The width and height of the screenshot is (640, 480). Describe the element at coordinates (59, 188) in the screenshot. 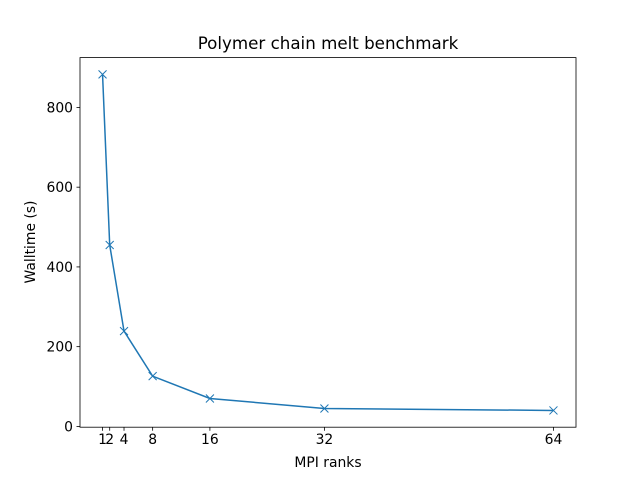

I see `y-tick-label: 600` at that location.